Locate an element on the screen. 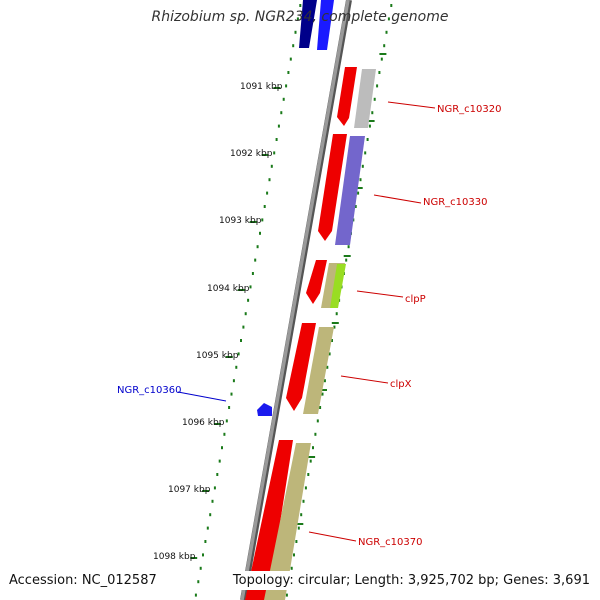 This screenshot has width=600, height=600. label-clpX: clpX is located at coordinates (401, 384).